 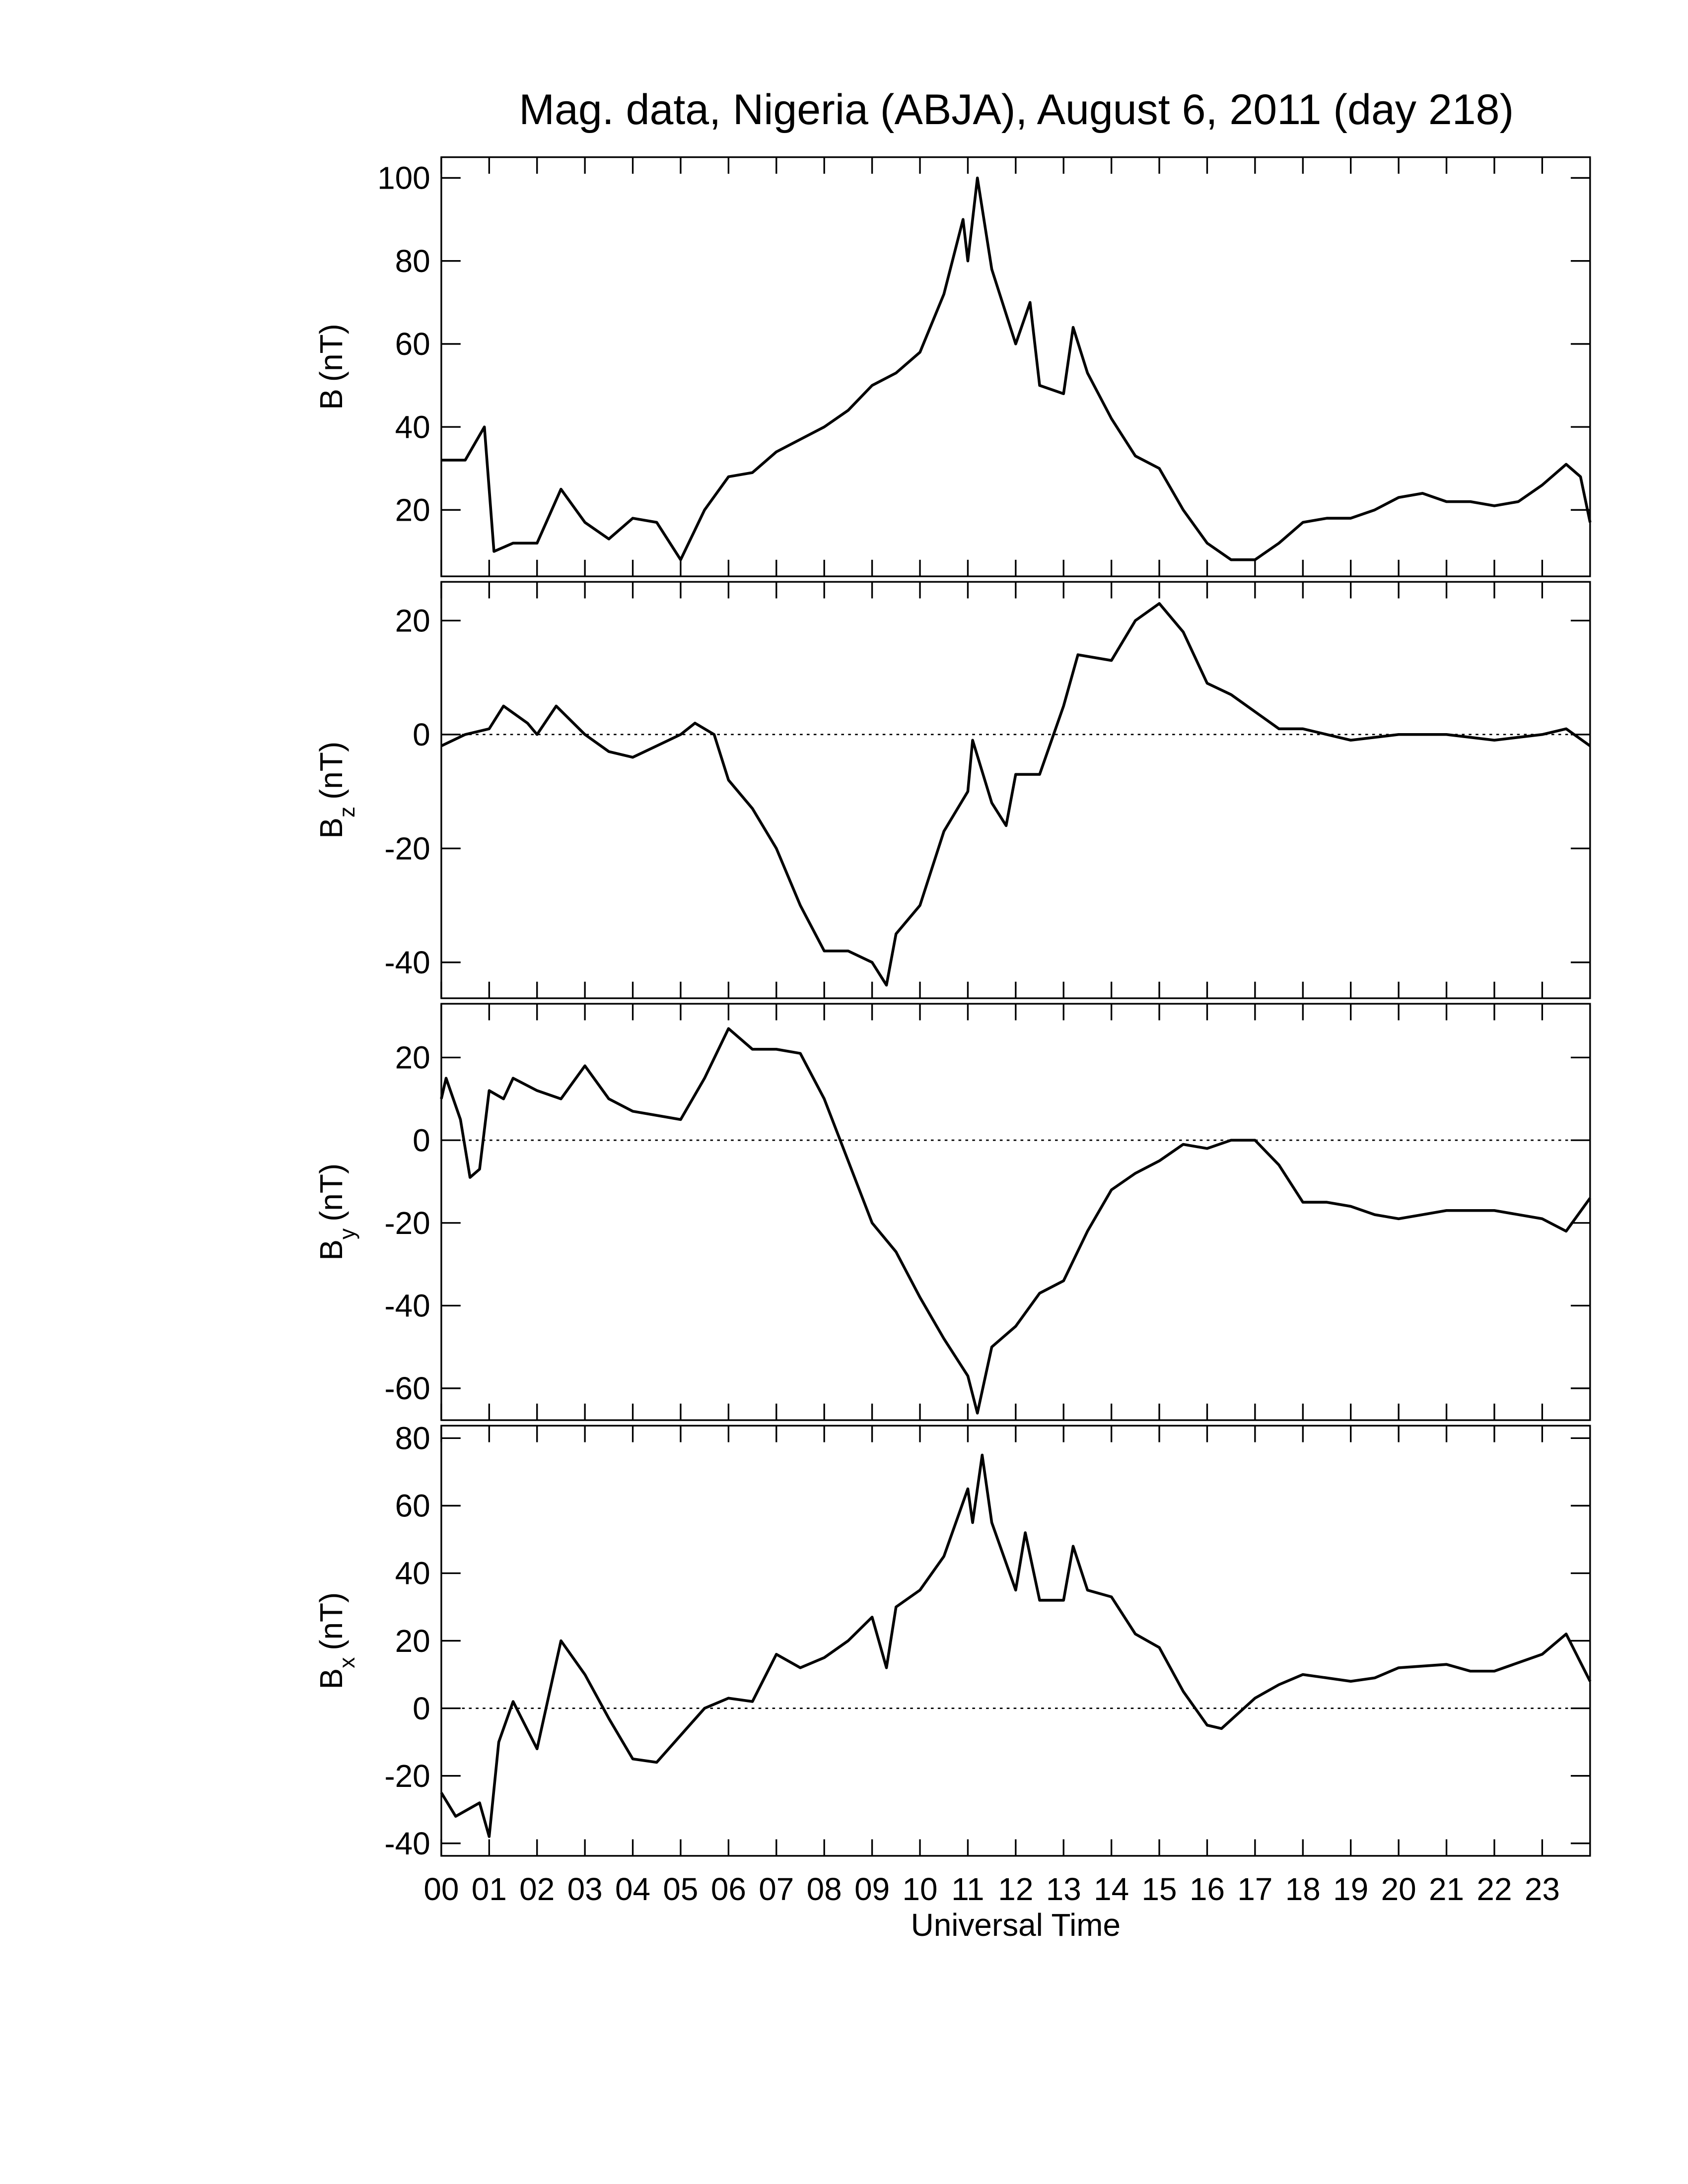 I want to click on x-tick-label: 23, so click(x=1542, y=1889).